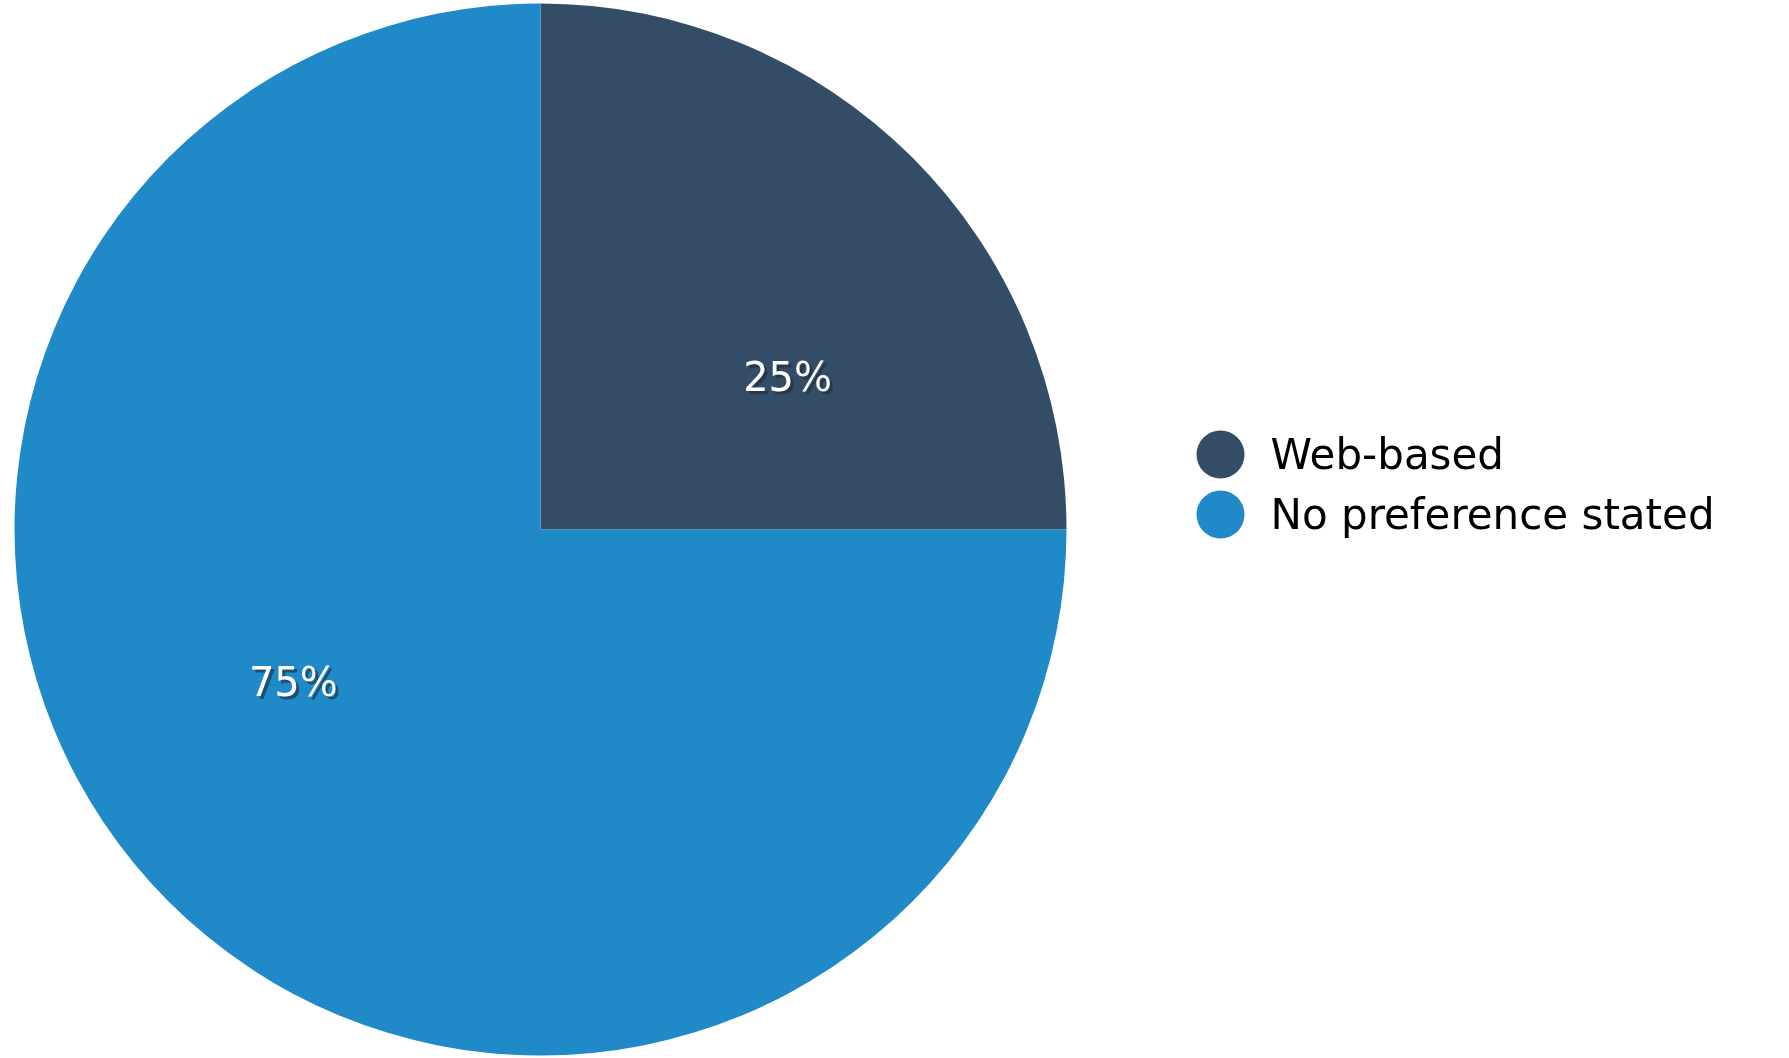 The image size is (1789, 1058). What do you see at coordinates (296, 684) in the screenshot?
I see `data-label: 75%` at bounding box center [296, 684].